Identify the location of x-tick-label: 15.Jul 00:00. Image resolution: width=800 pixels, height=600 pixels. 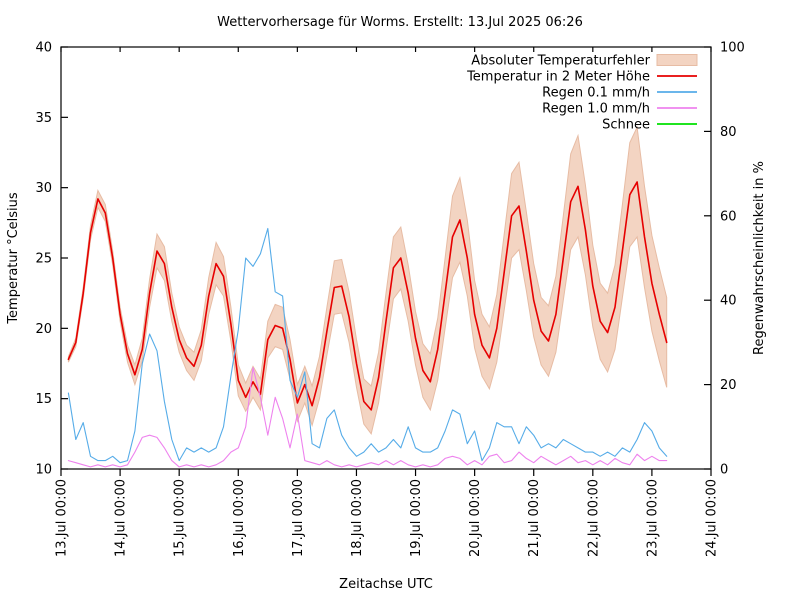
(180, 518).